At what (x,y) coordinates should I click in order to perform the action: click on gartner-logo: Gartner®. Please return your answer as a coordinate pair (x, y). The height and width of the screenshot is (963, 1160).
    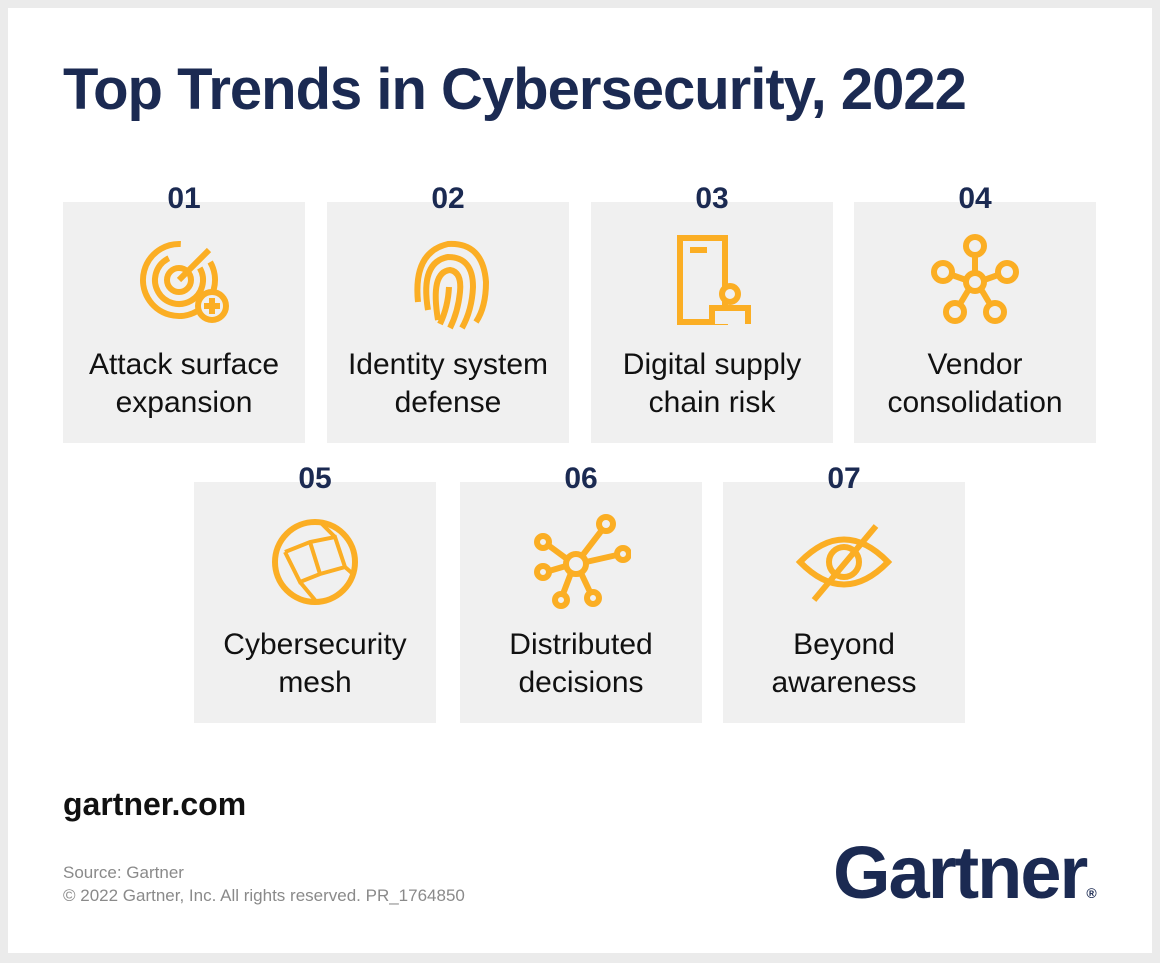
    Looking at the image, I should click on (965, 872).